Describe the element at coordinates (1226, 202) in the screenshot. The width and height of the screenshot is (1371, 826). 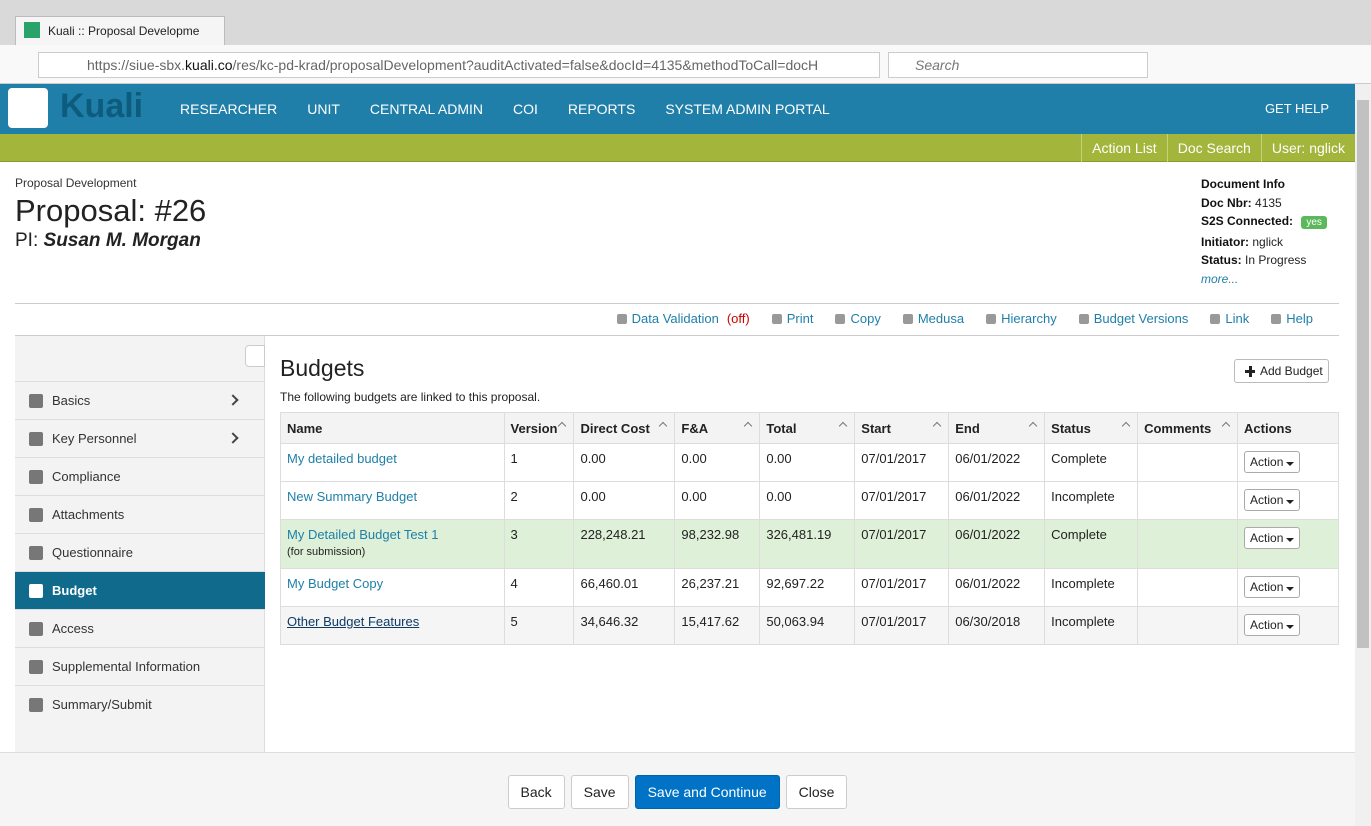
I see `doc-info-label: Doc Nbr:` at that location.